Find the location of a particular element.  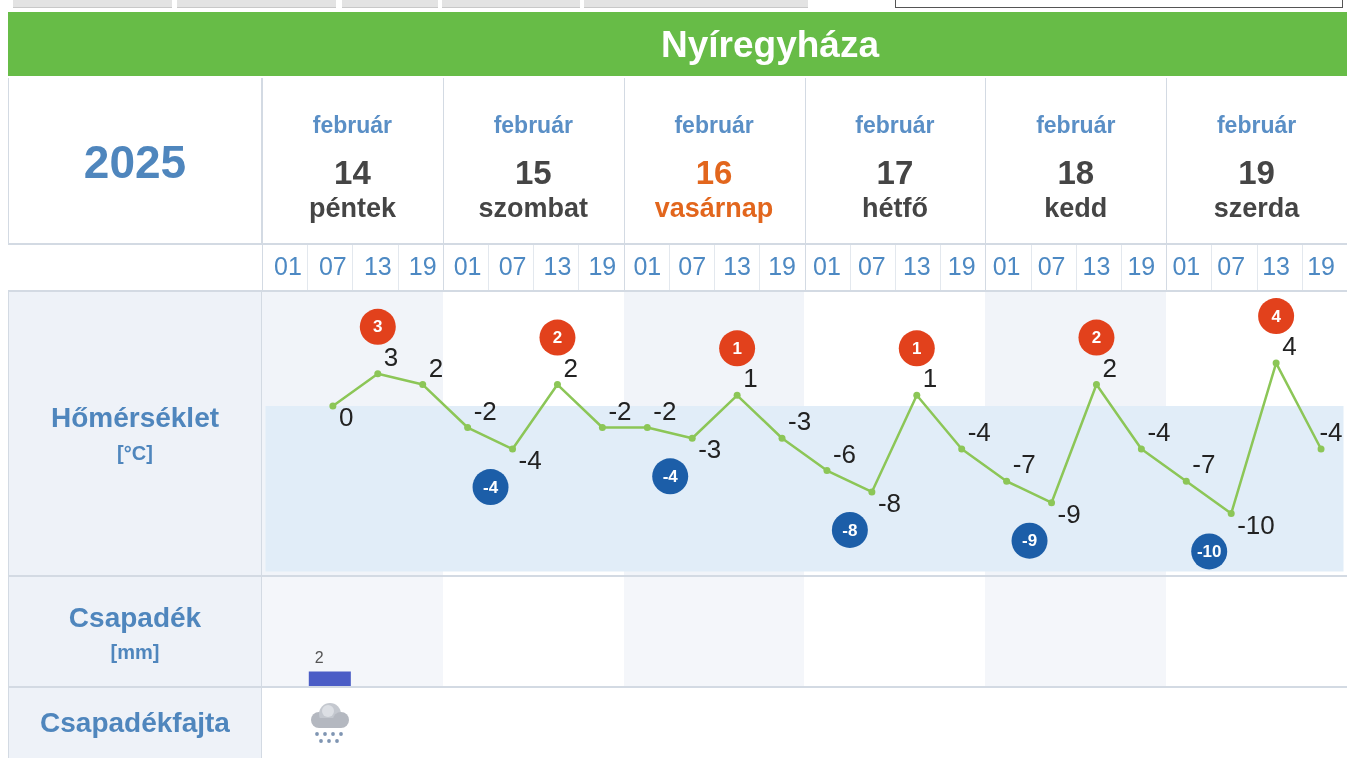

data-label: 3 is located at coordinates (391, 356).